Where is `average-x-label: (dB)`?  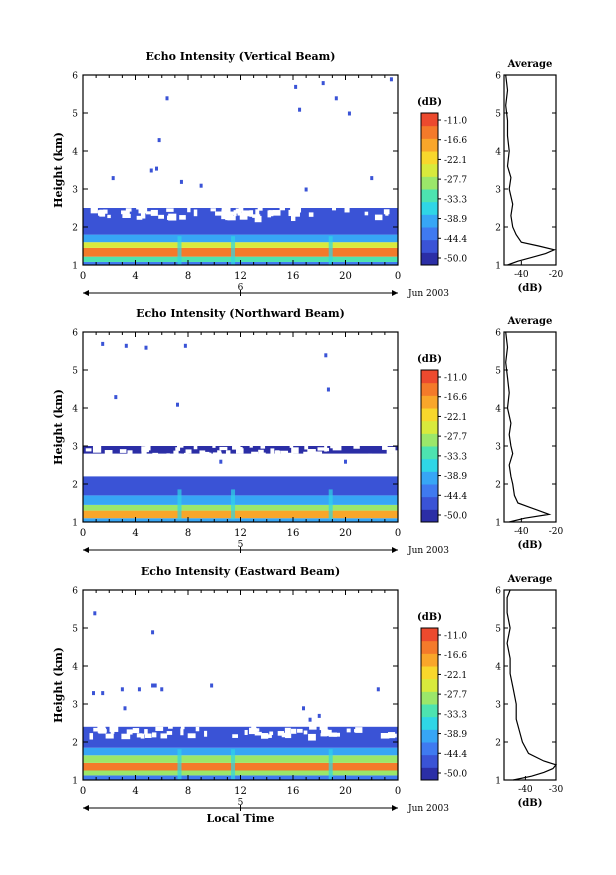 average-x-label: (dB) is located at coordinates (530, 545).